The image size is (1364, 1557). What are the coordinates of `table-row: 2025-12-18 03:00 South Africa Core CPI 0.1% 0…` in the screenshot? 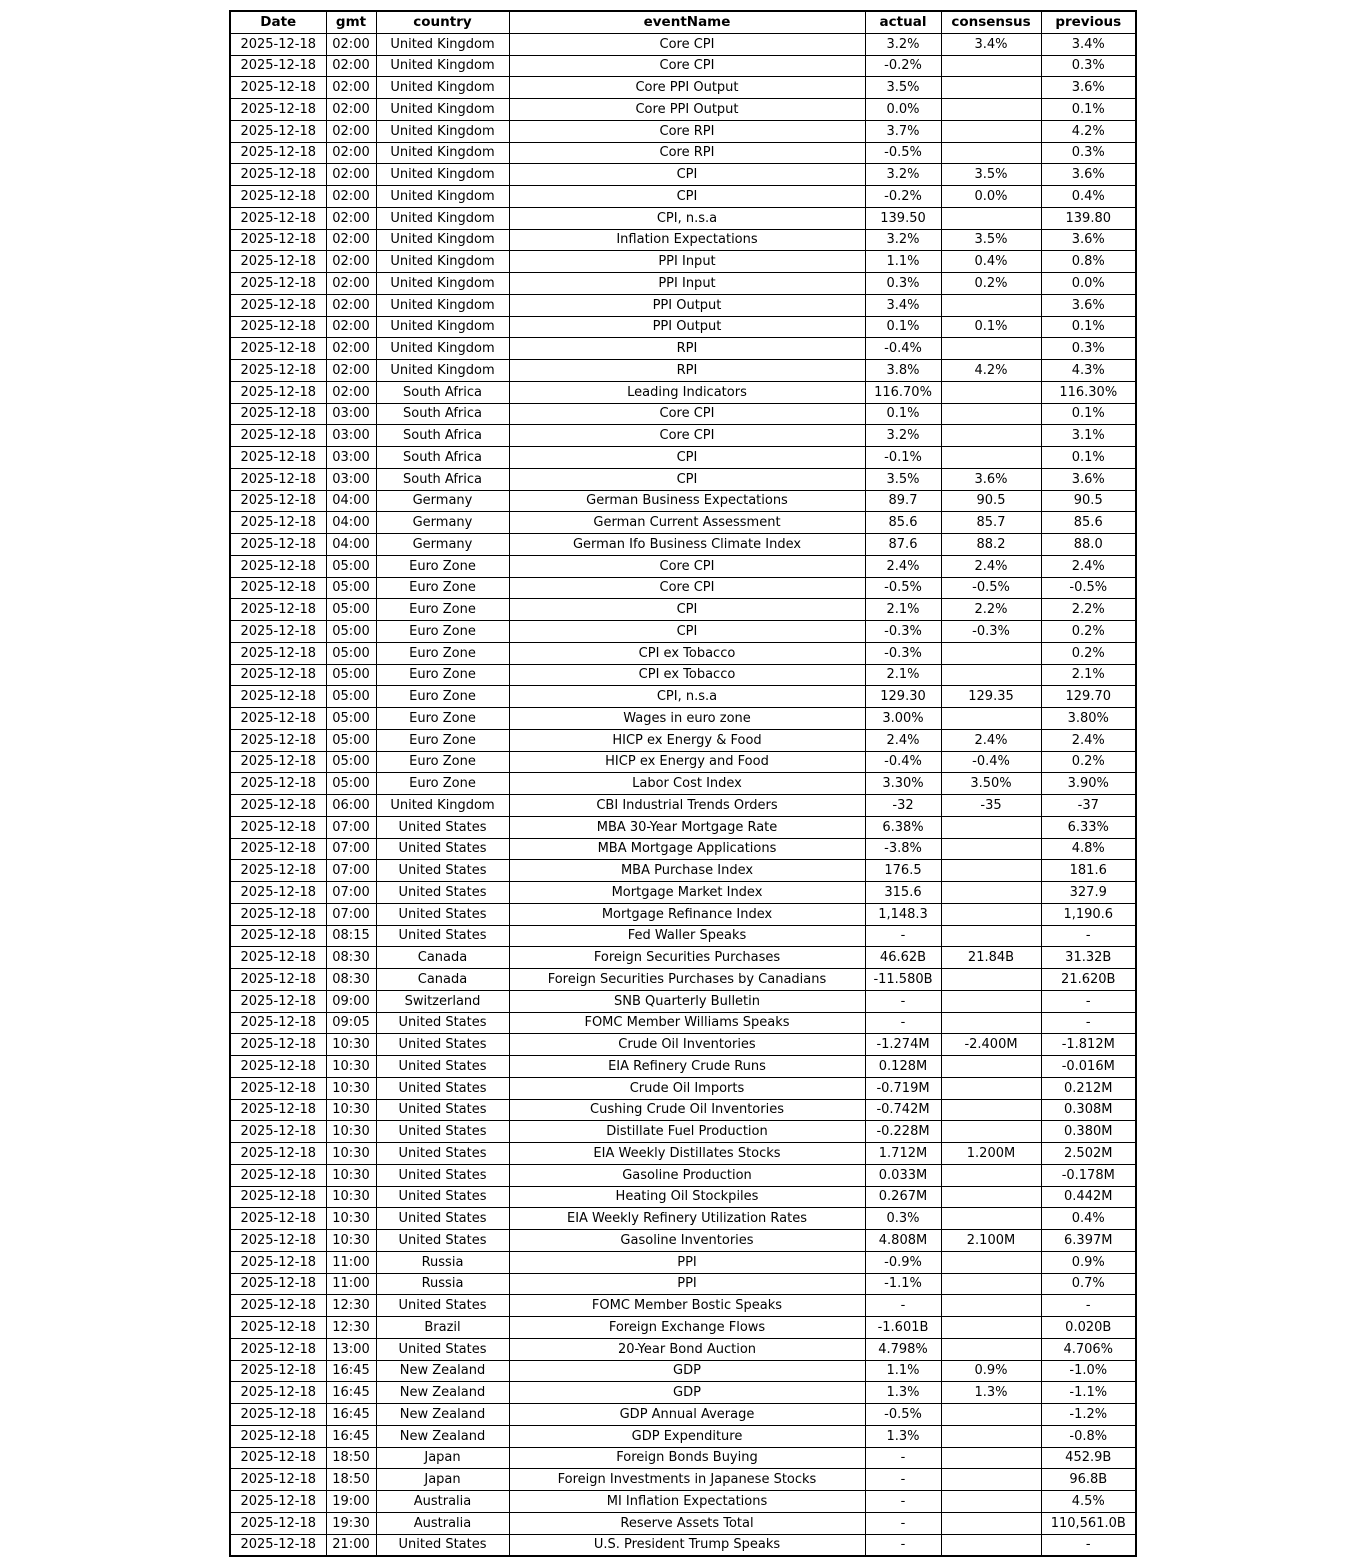 It's located at (683, 414).